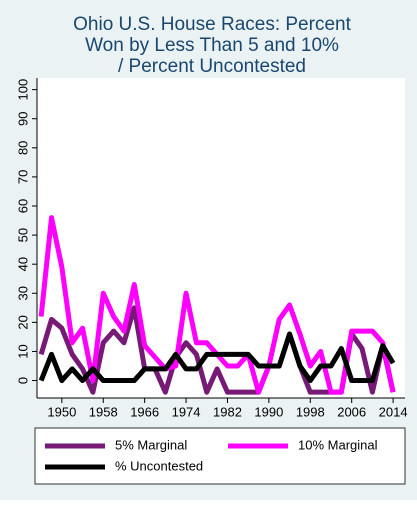  Describe the element at coordinates (22, 235) in the screenshot. I see `y-tick-label: 50` at that location.